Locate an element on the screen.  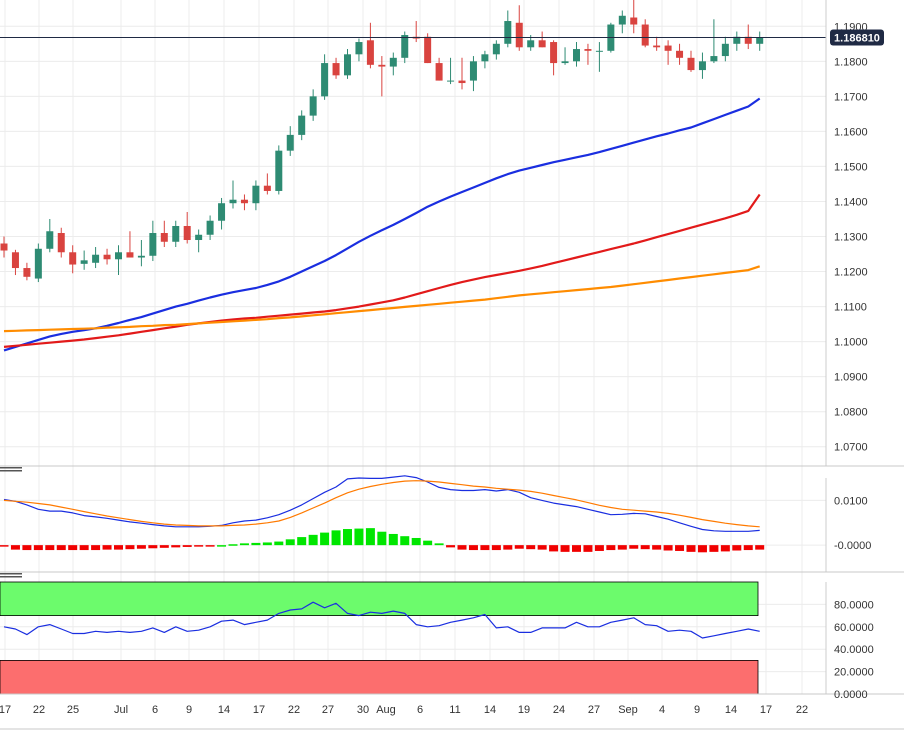
rsi-zones is located at coordinates (379, 638).